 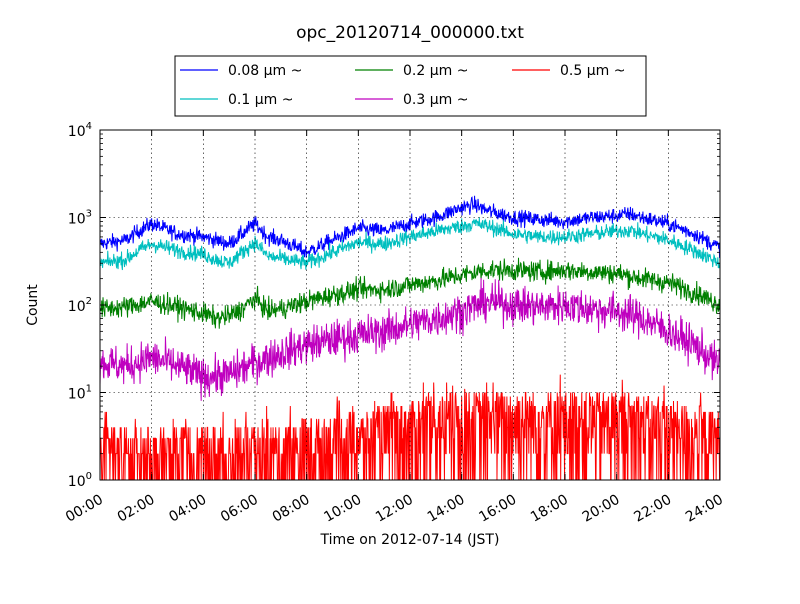 What do you see at coordinates (435, 100) in the screenshot?
I see `legend-label: 0.3 μm ~` at bounding box center [435, 100].